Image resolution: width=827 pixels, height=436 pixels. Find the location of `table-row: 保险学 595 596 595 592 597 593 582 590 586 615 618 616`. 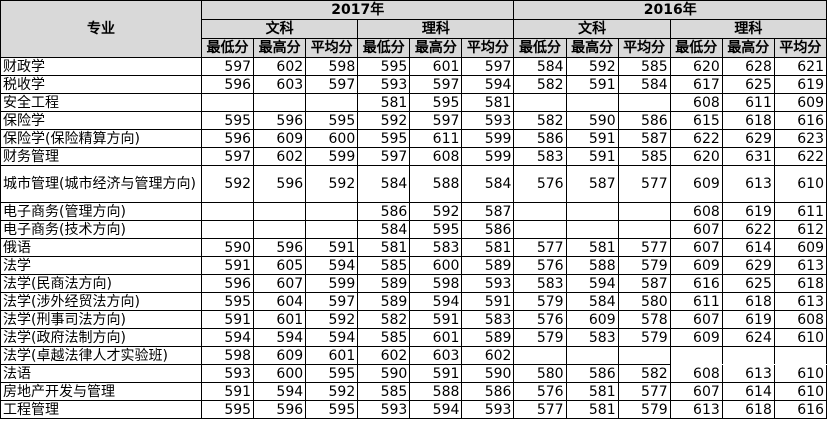

table-row: 保险学 595 596 595 592 597 593 582 590 586 615 618 616 is located at coordinates (413, 120).